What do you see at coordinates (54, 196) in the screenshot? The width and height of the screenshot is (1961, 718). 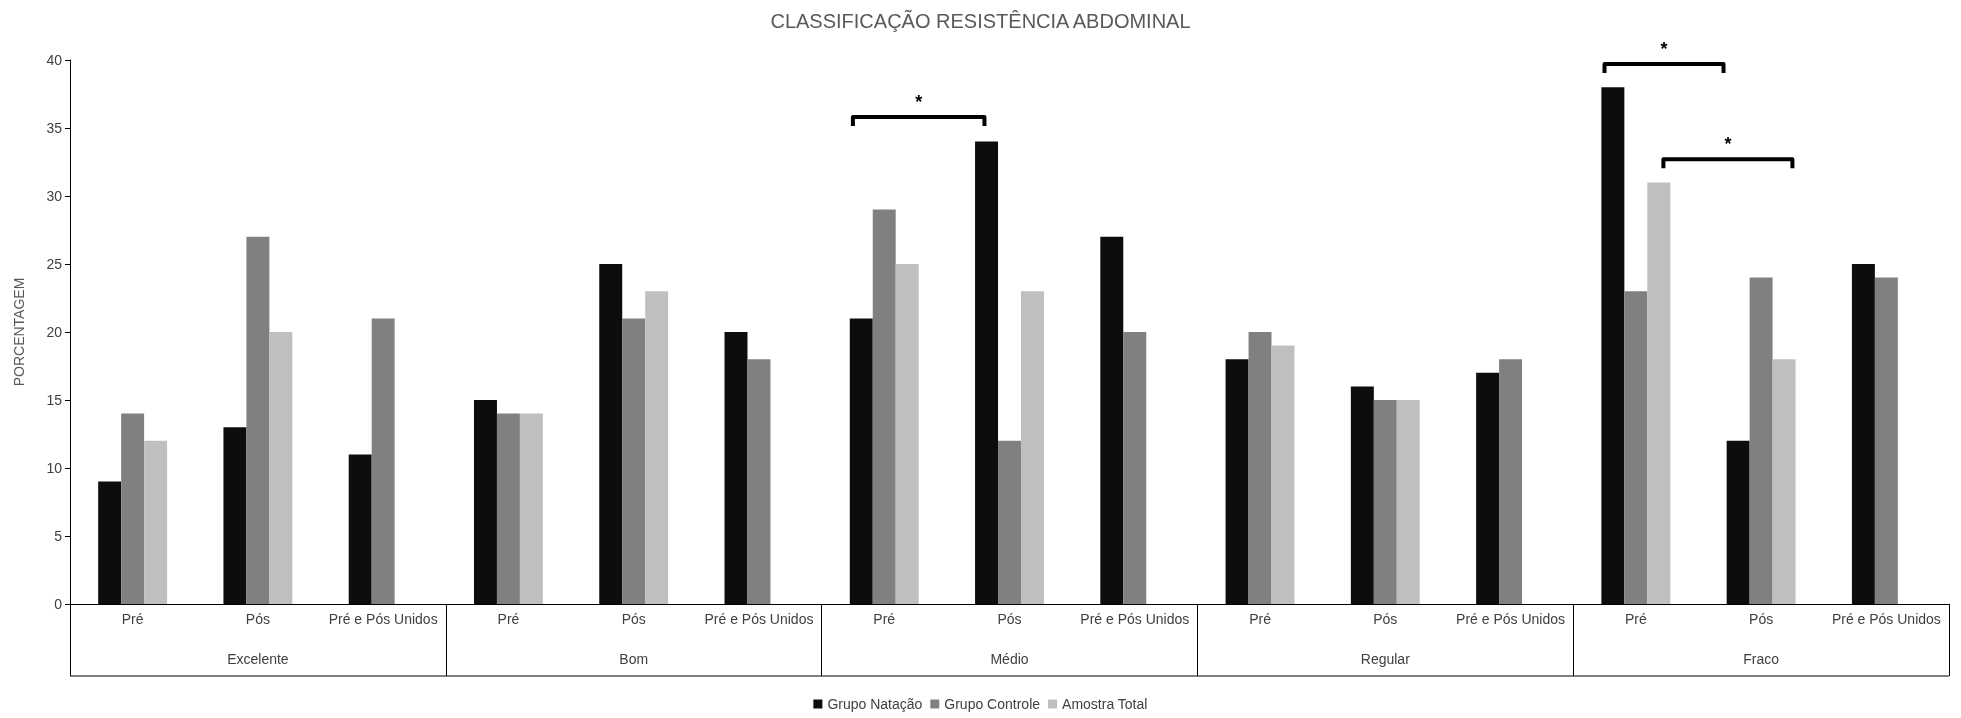 I see `y-tick-label: 30` at bounding box center [54, 196].